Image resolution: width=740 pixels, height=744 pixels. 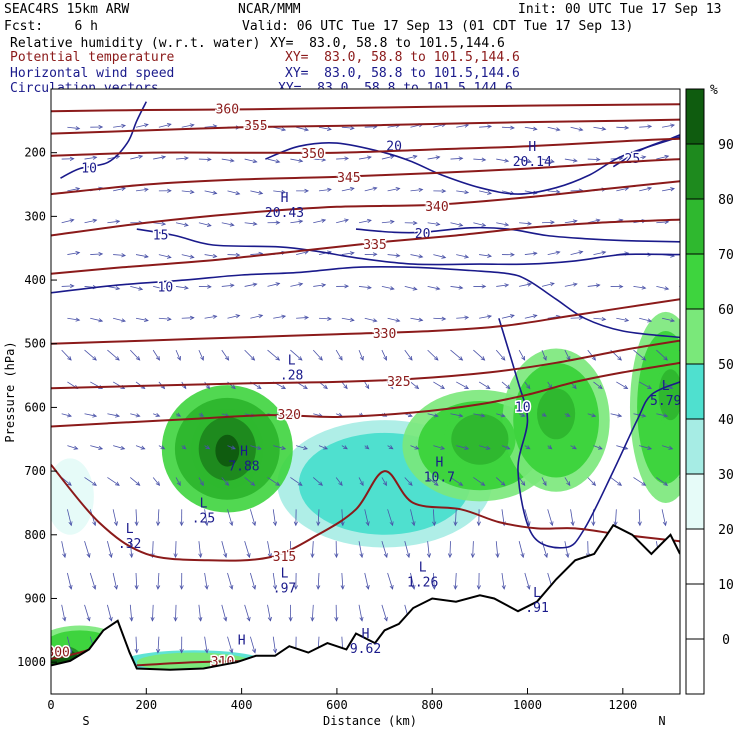 I want to click on x-tick-label: 400, so click(x=242, y=705).